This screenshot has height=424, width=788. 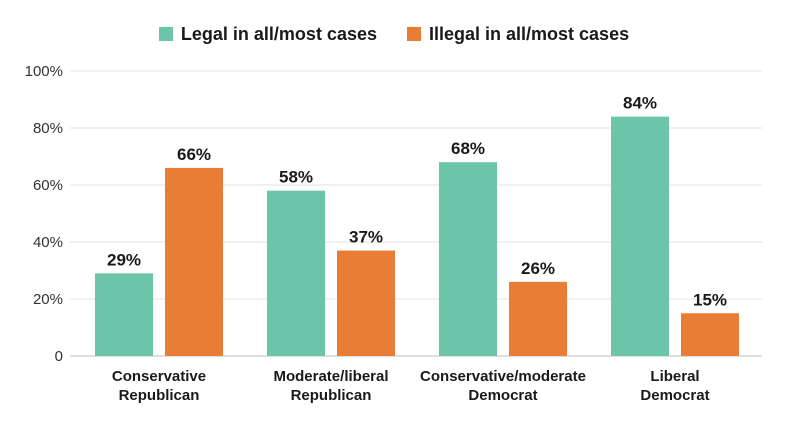 What do you see at coordinates (165, 34) in the screenshot?
I see `legend-swatch-legal` at bounding box center [165, 34].